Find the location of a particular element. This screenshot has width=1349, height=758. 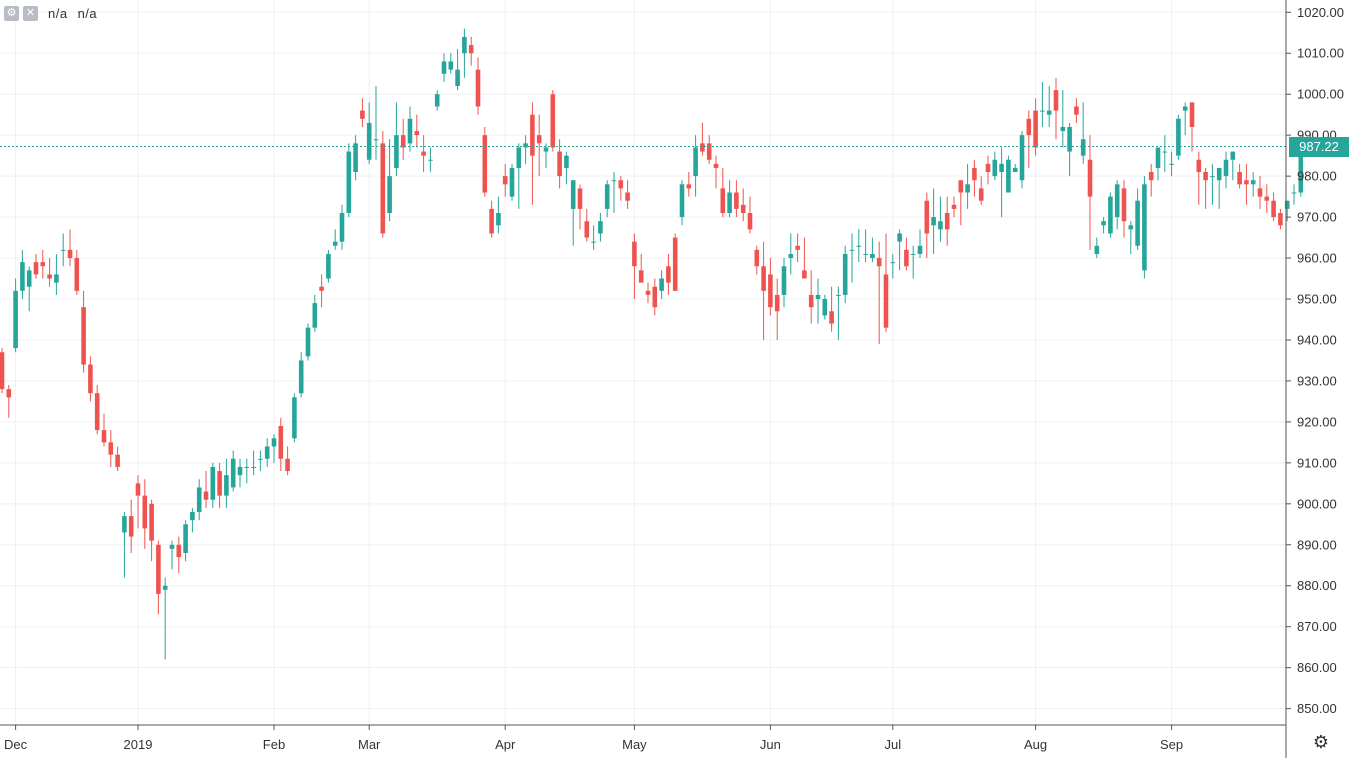

price-tick-label: 910.00 is located at coordinates (1317, 462).